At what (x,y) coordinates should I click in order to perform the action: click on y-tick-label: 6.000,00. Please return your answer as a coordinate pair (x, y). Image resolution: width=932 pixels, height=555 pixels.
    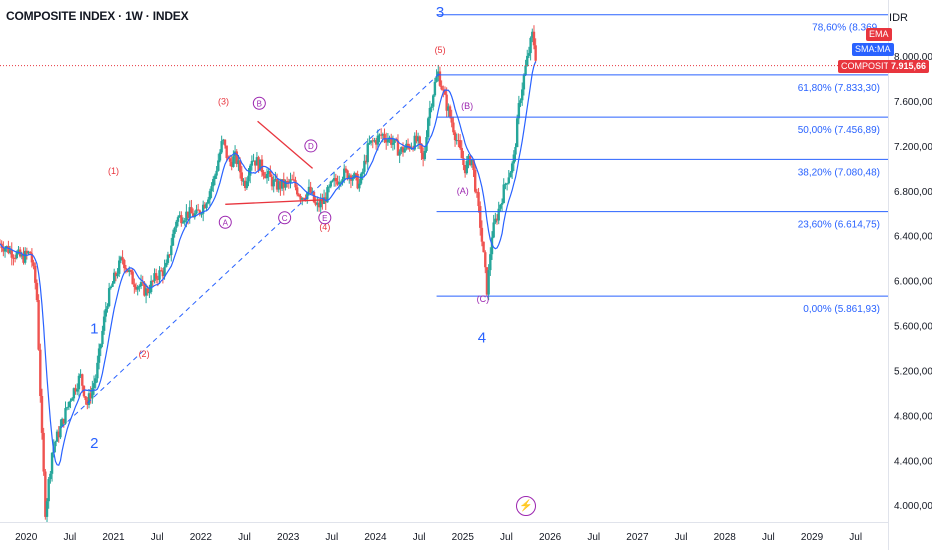
    Looking at the image, I should click on (913, 282).